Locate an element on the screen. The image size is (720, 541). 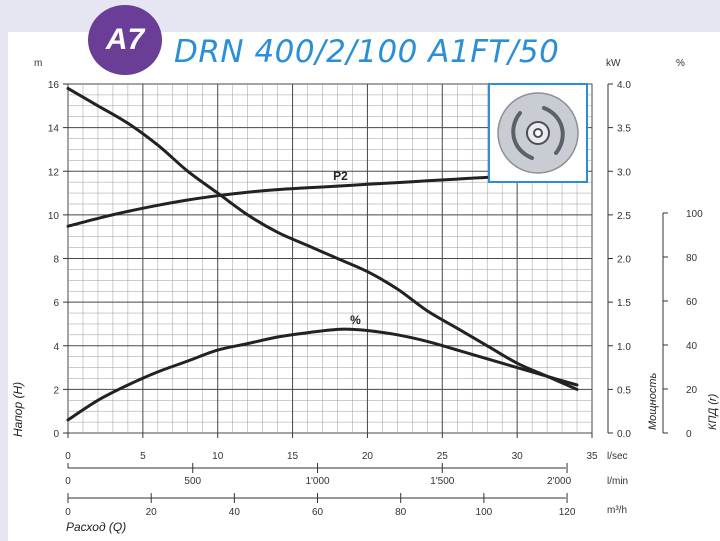
series-p2-label: P2 is located at coordinates (340, 176).